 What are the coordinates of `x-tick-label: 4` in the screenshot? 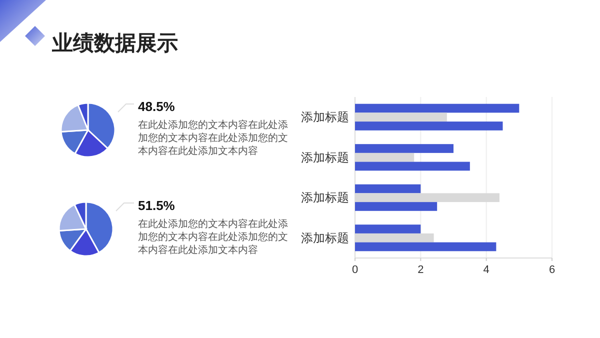 It's located at (486, 270).